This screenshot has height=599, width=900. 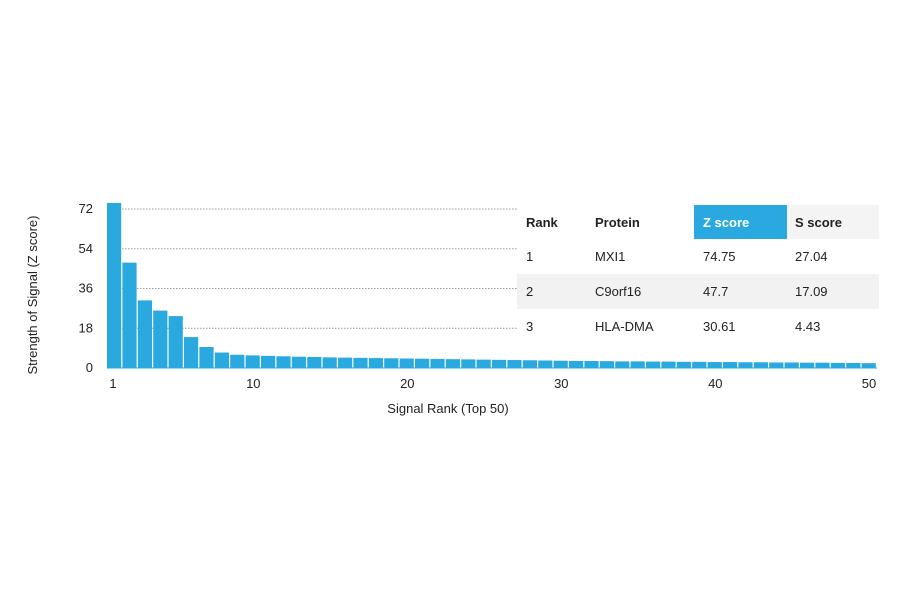 I want to click on table-header-cell: Z score, so click(x=726, y=222).